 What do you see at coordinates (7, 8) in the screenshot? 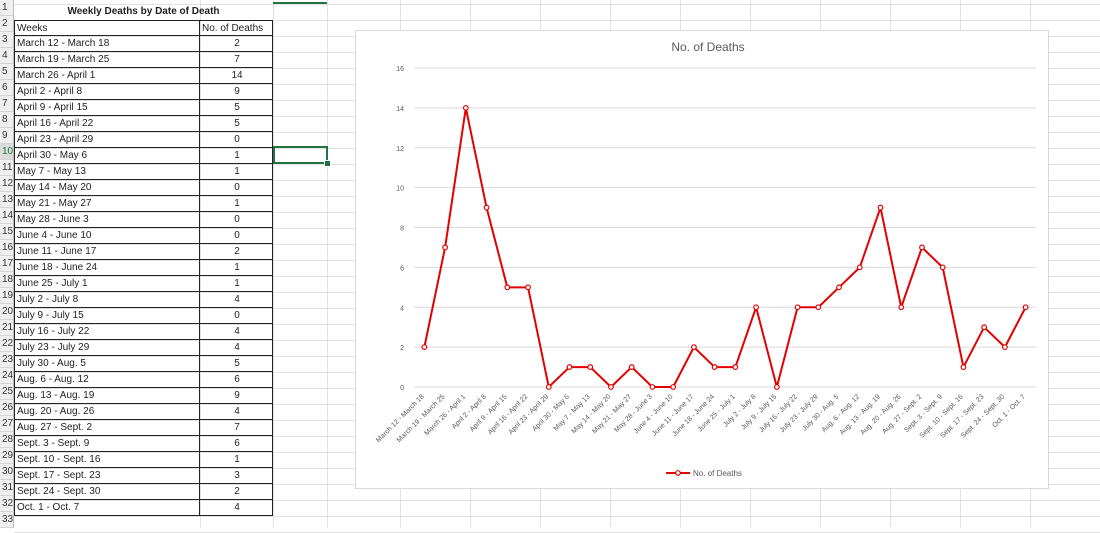
I see `row-header: 1` at bounding box center [7, 8].